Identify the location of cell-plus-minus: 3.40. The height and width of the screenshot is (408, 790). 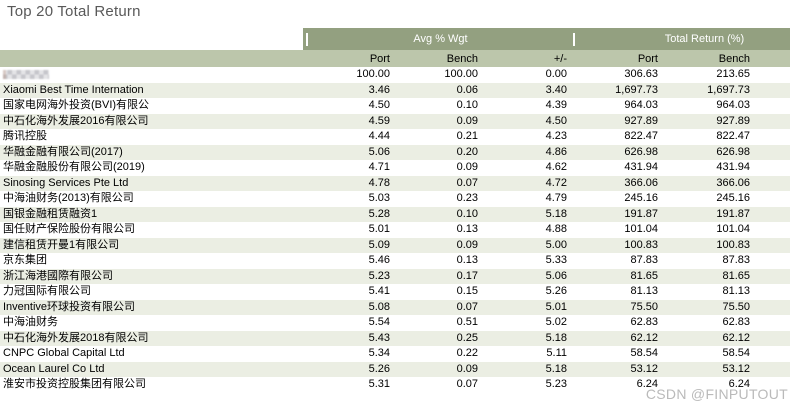
(556, 89).